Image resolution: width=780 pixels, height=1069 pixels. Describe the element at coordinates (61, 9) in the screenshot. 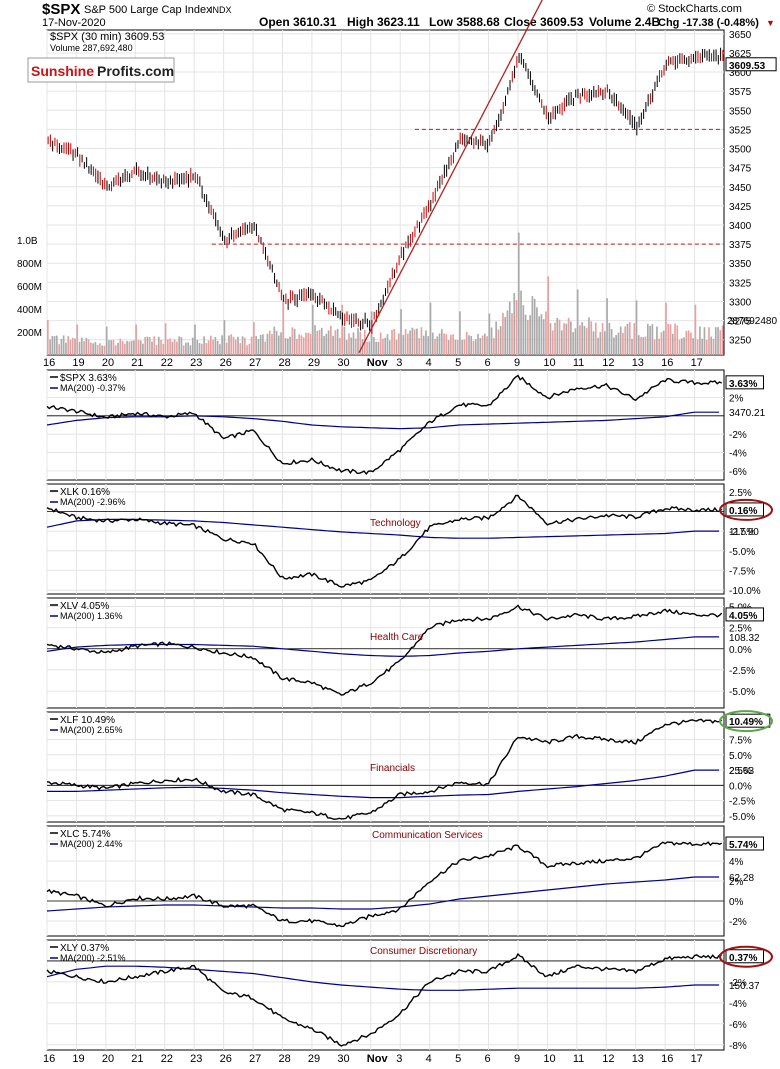

I see `symbol-title: $SPX` at that location.